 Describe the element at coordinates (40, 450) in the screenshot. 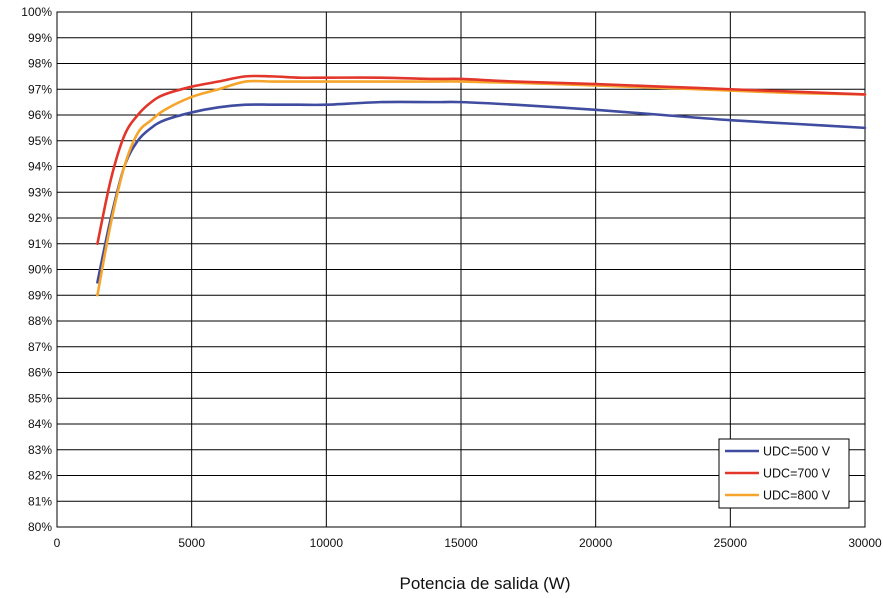

I see `y-tick-label-3: 83%` at that location.